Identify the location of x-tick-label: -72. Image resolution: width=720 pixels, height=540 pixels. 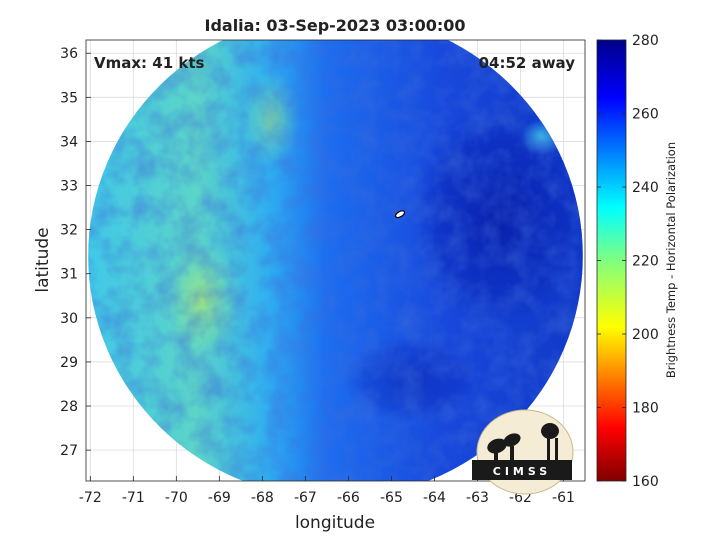
(90, 498).